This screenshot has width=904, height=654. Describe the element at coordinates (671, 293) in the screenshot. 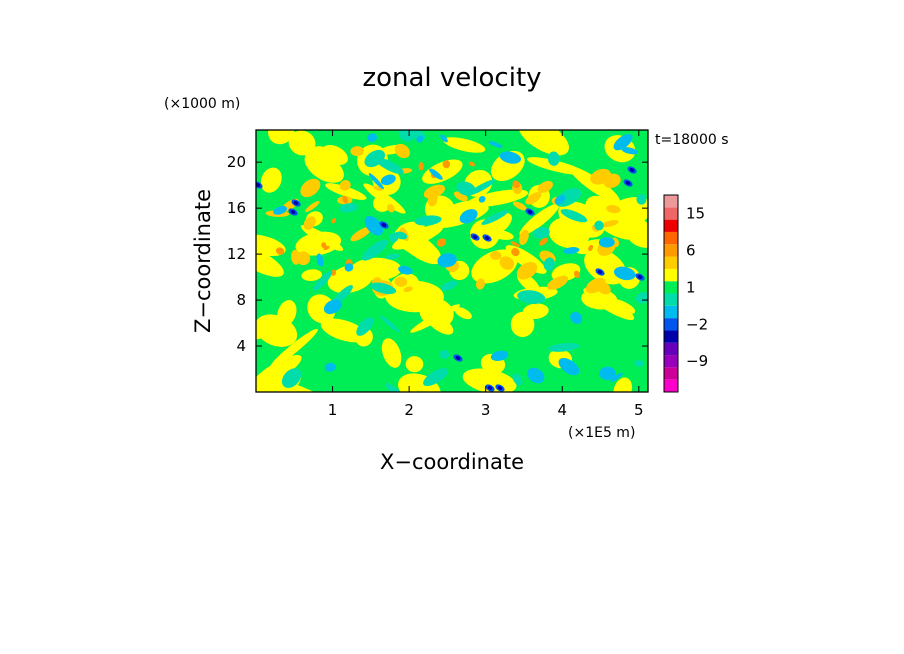

I see `colorbar-frame` at that location.